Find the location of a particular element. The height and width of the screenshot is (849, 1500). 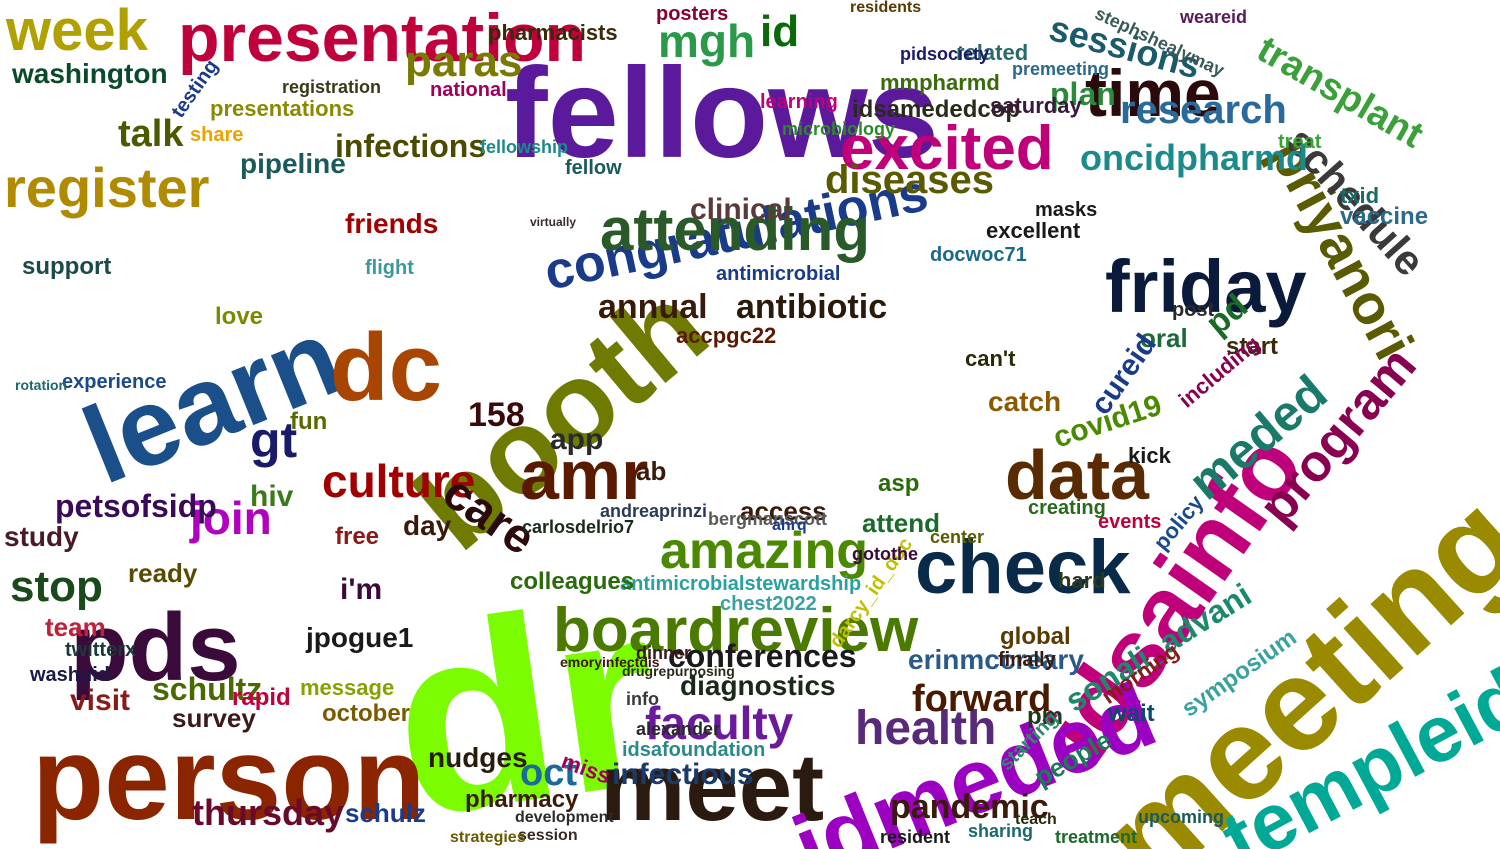

word-pipeline: pipeline is located at coordinates (293, 163).